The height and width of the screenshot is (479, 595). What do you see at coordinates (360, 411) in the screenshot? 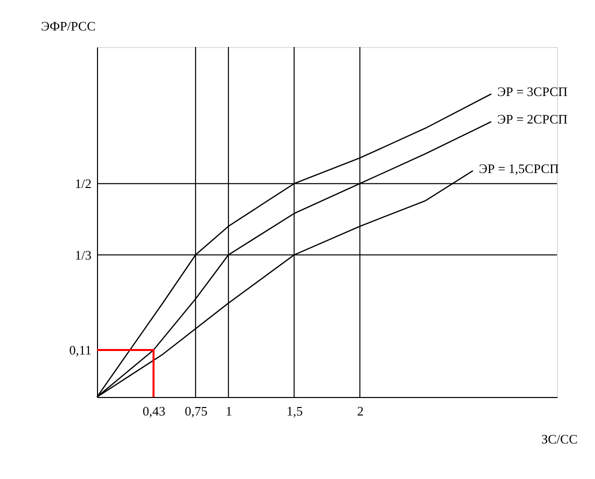
I see `x-tick-label: 2` at bounding box center [360, 411].